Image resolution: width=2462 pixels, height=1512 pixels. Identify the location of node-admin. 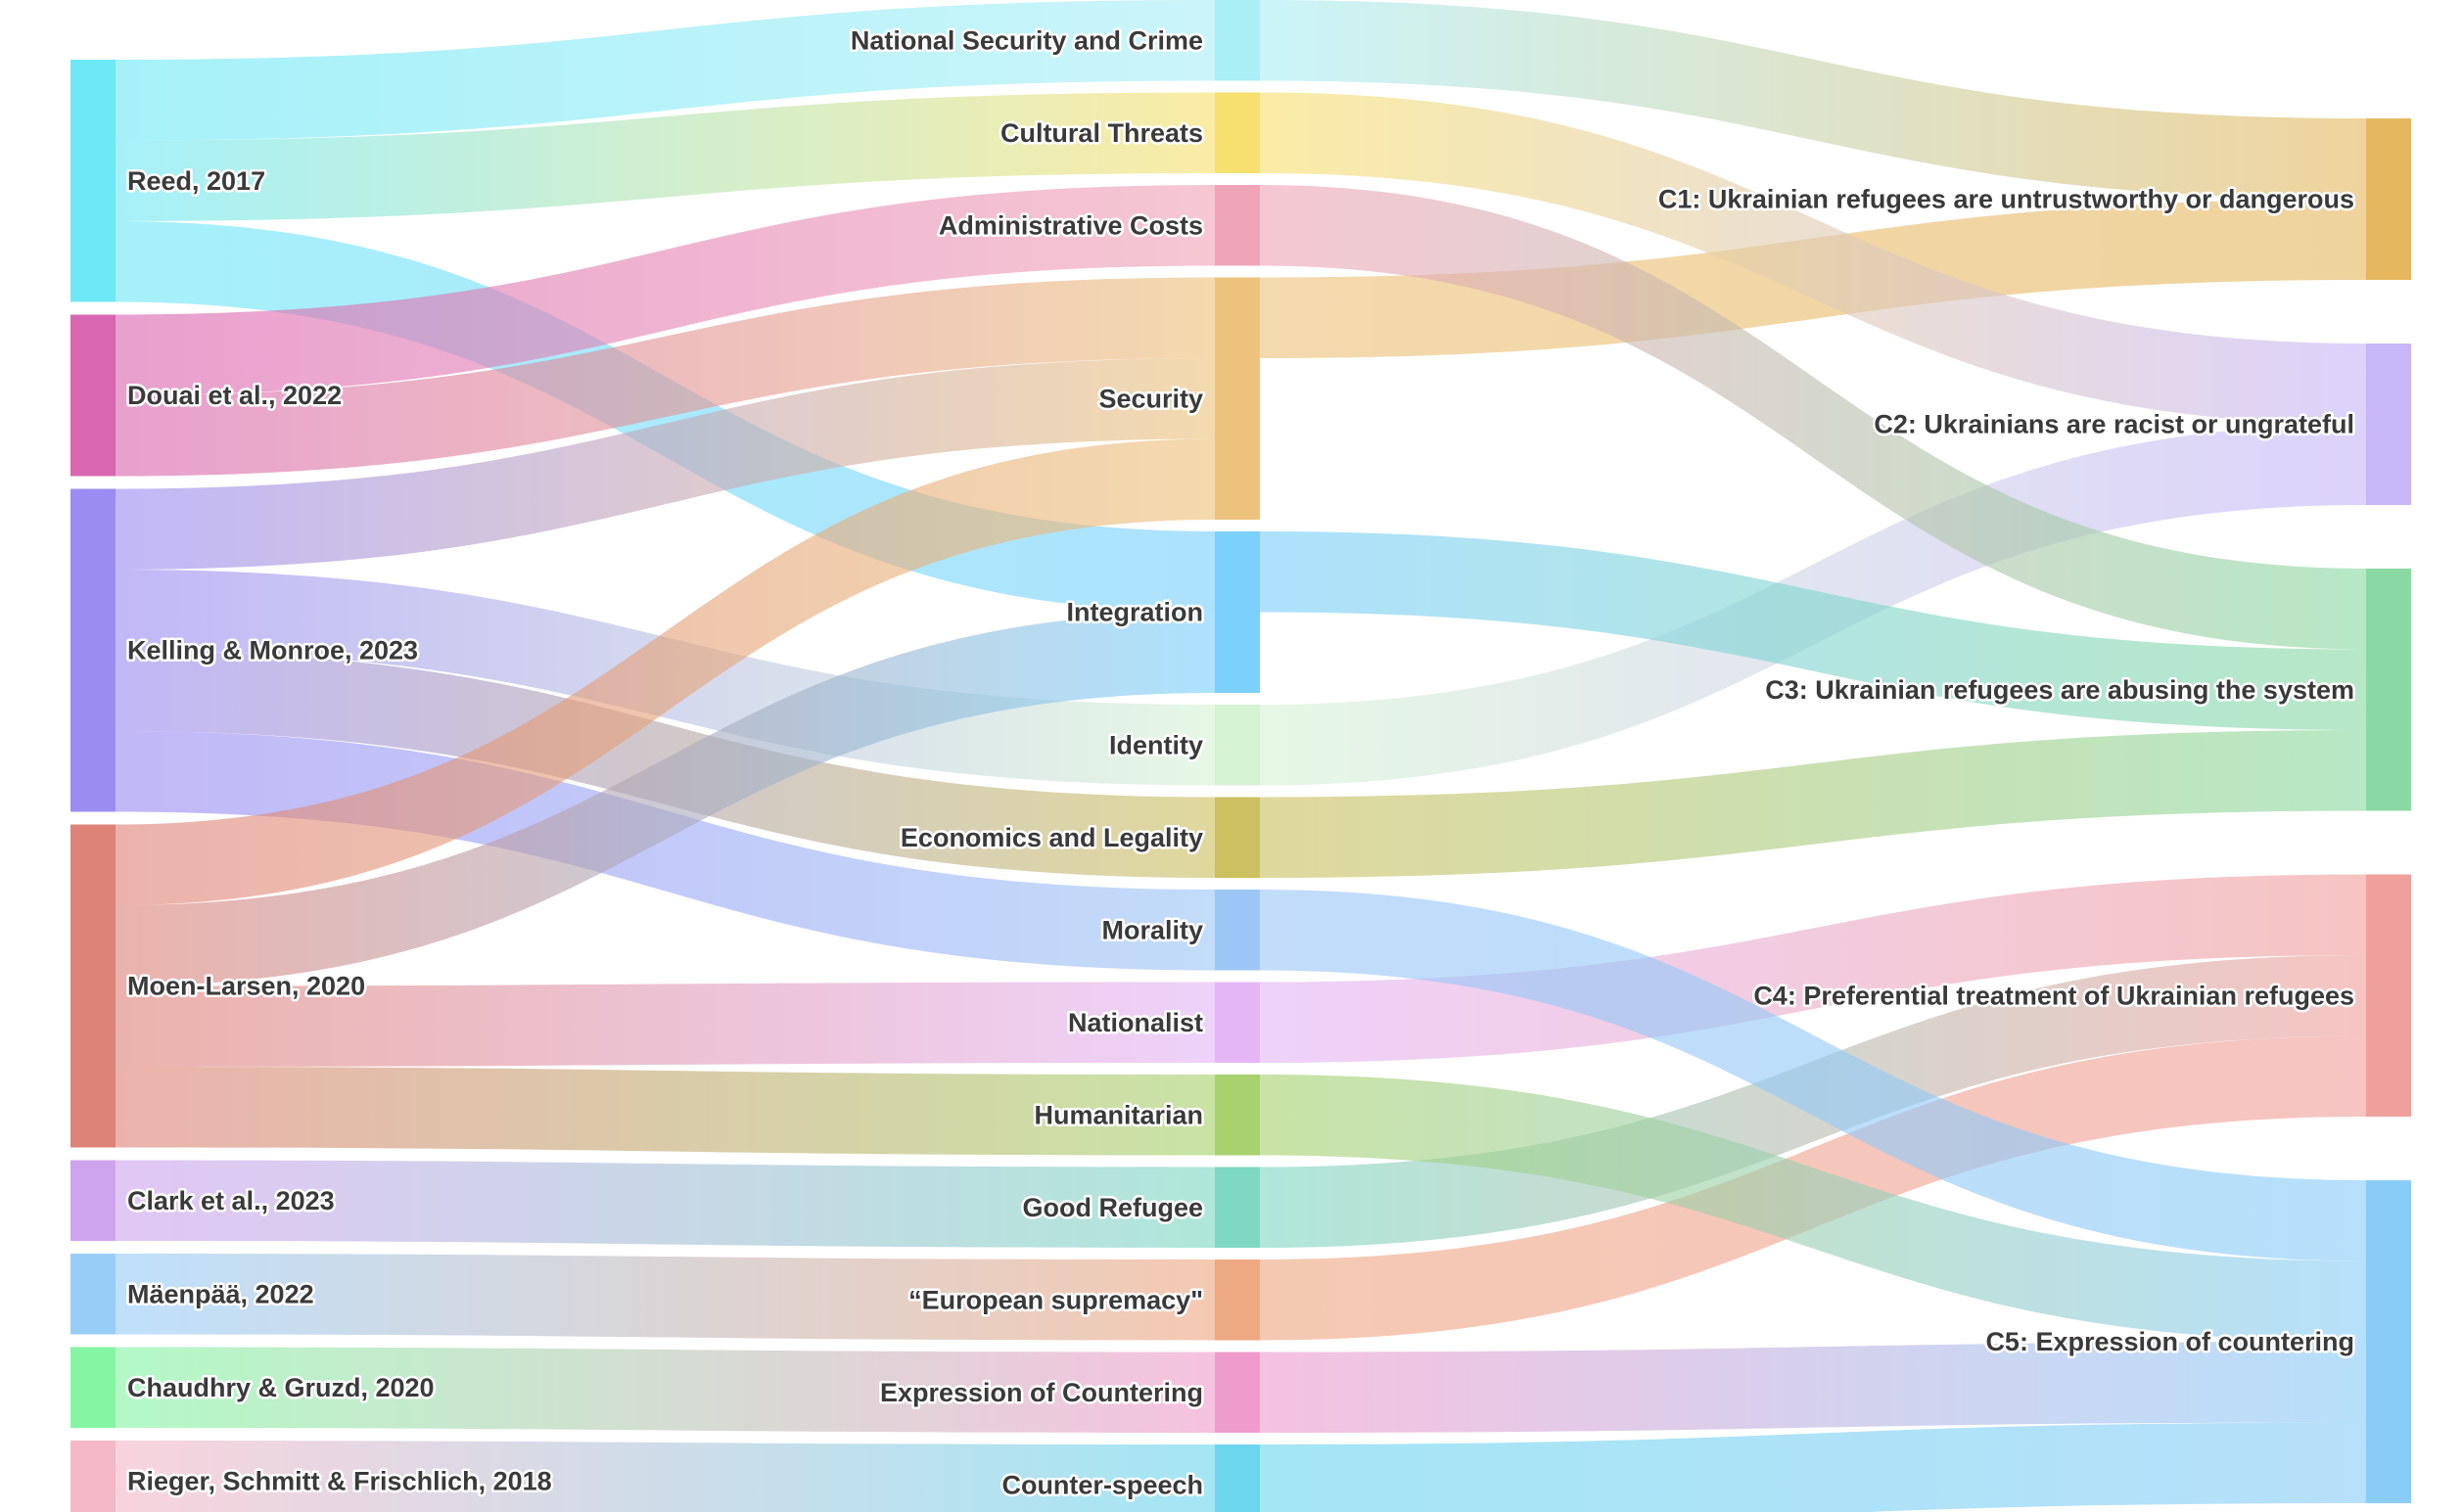
(1238, 225).